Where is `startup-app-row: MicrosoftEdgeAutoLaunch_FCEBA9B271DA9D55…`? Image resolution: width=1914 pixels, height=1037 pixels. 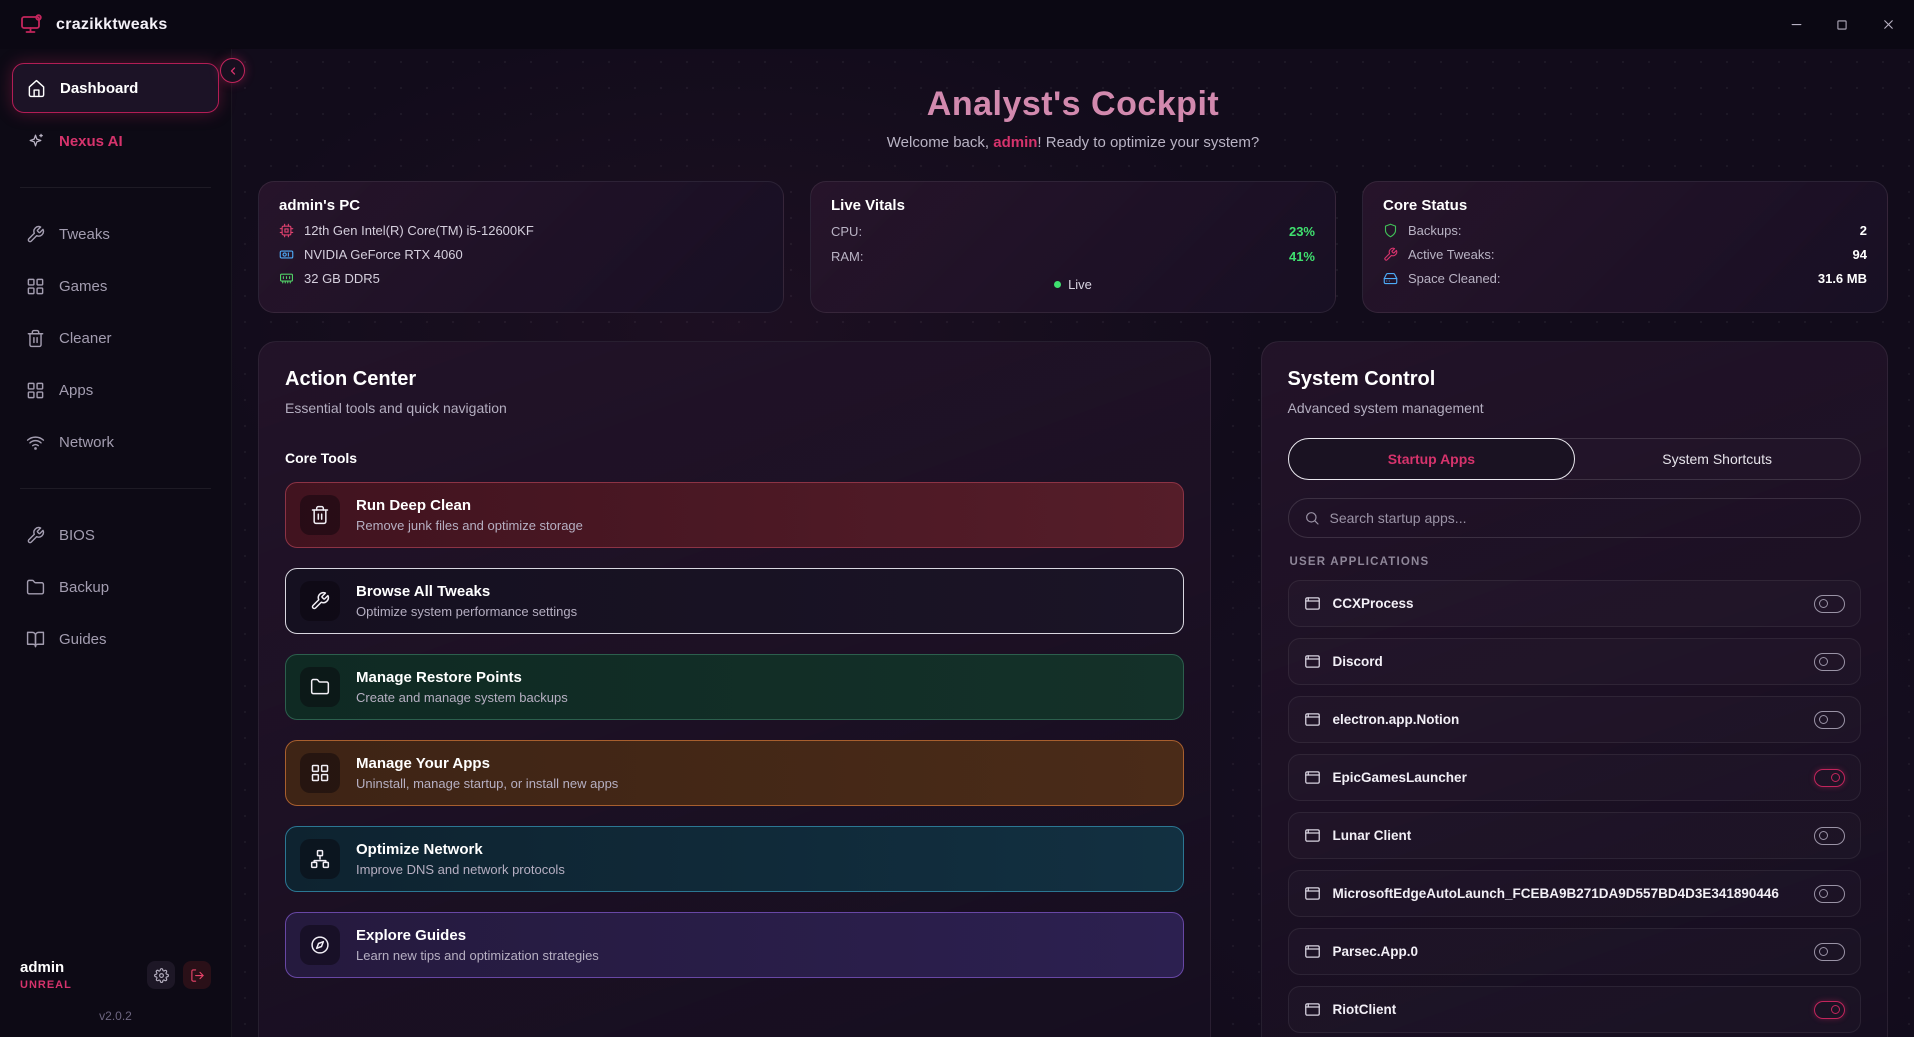
startup-app-row: MicrosoftEdgeAutoLaunch_FCEBA9B271DA9D55… is located at coordinates (1574, 893).